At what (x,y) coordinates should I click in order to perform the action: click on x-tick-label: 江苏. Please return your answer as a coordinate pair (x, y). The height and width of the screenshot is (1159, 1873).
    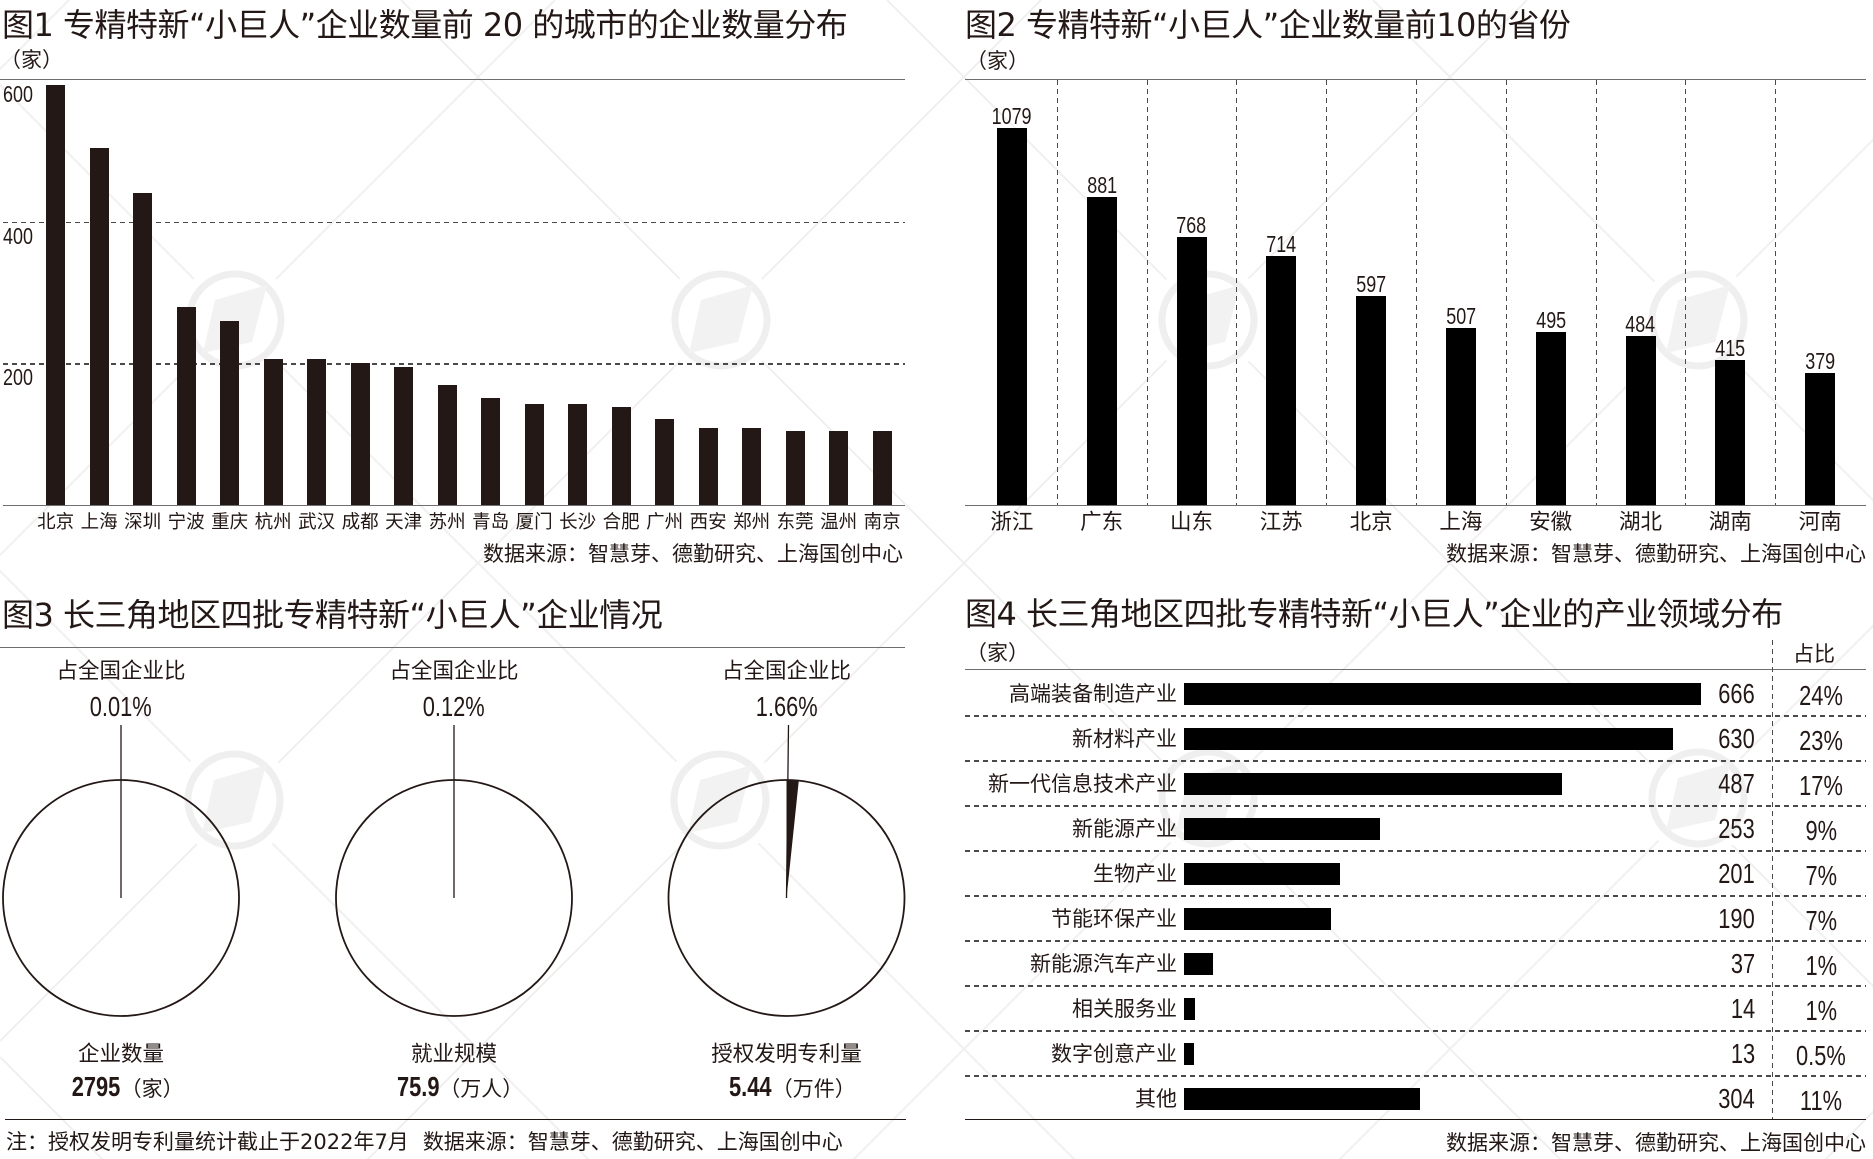
    Looking at the image, I should click on (1281, 522).